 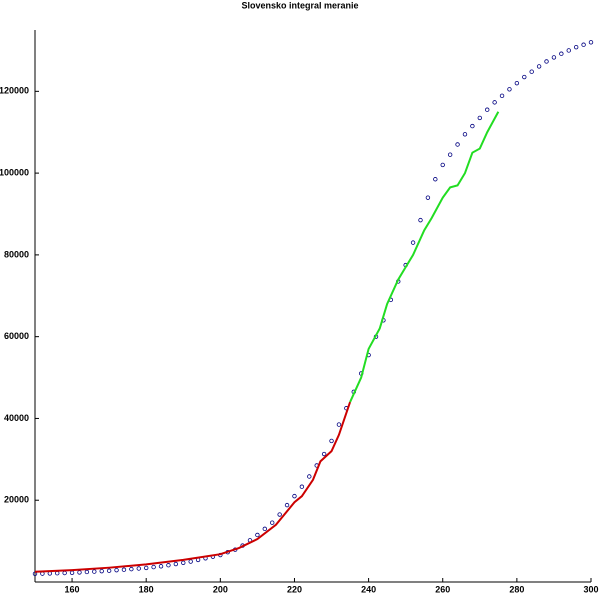 What do you see at coordinates (146, 589) in the screenshot?
I see `x-tick-label: 180` at bounding box center [146, 589].